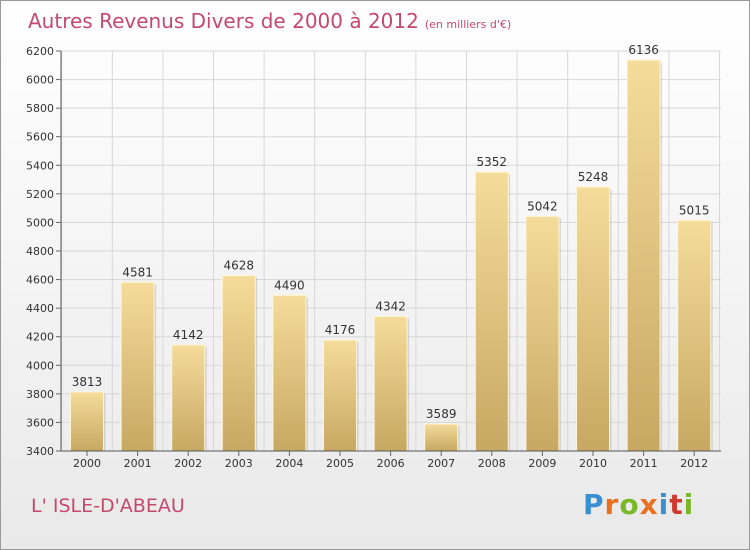  I want to click on y-tick-label: 3800, so click(40, 394).